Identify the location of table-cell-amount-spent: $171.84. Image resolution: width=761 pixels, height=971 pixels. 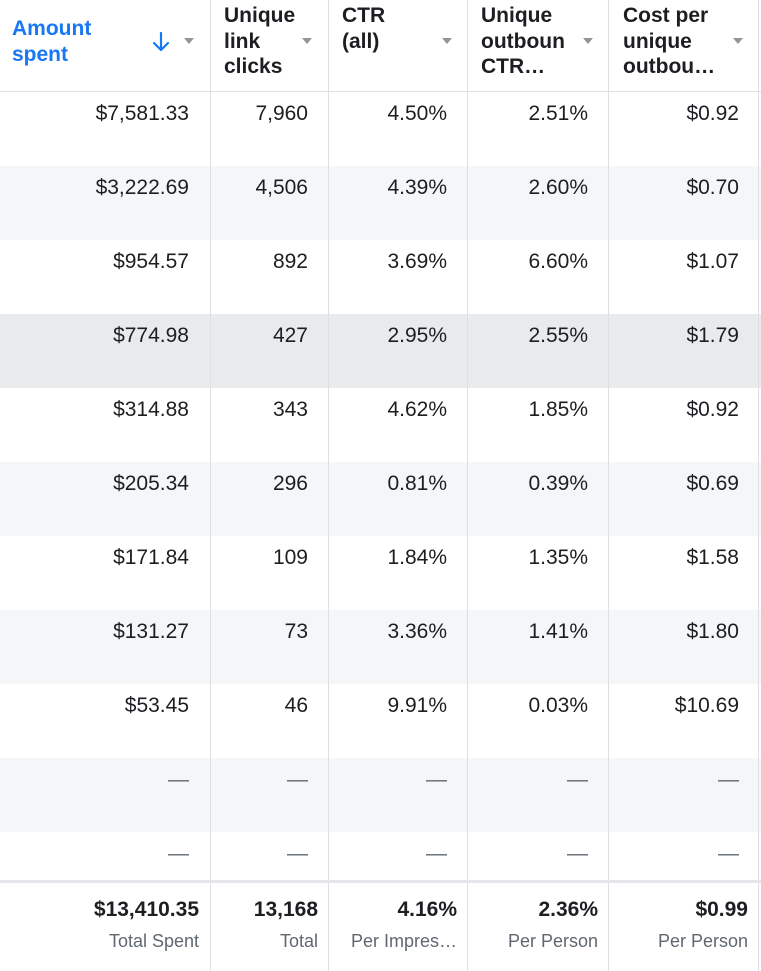
(151, 557).